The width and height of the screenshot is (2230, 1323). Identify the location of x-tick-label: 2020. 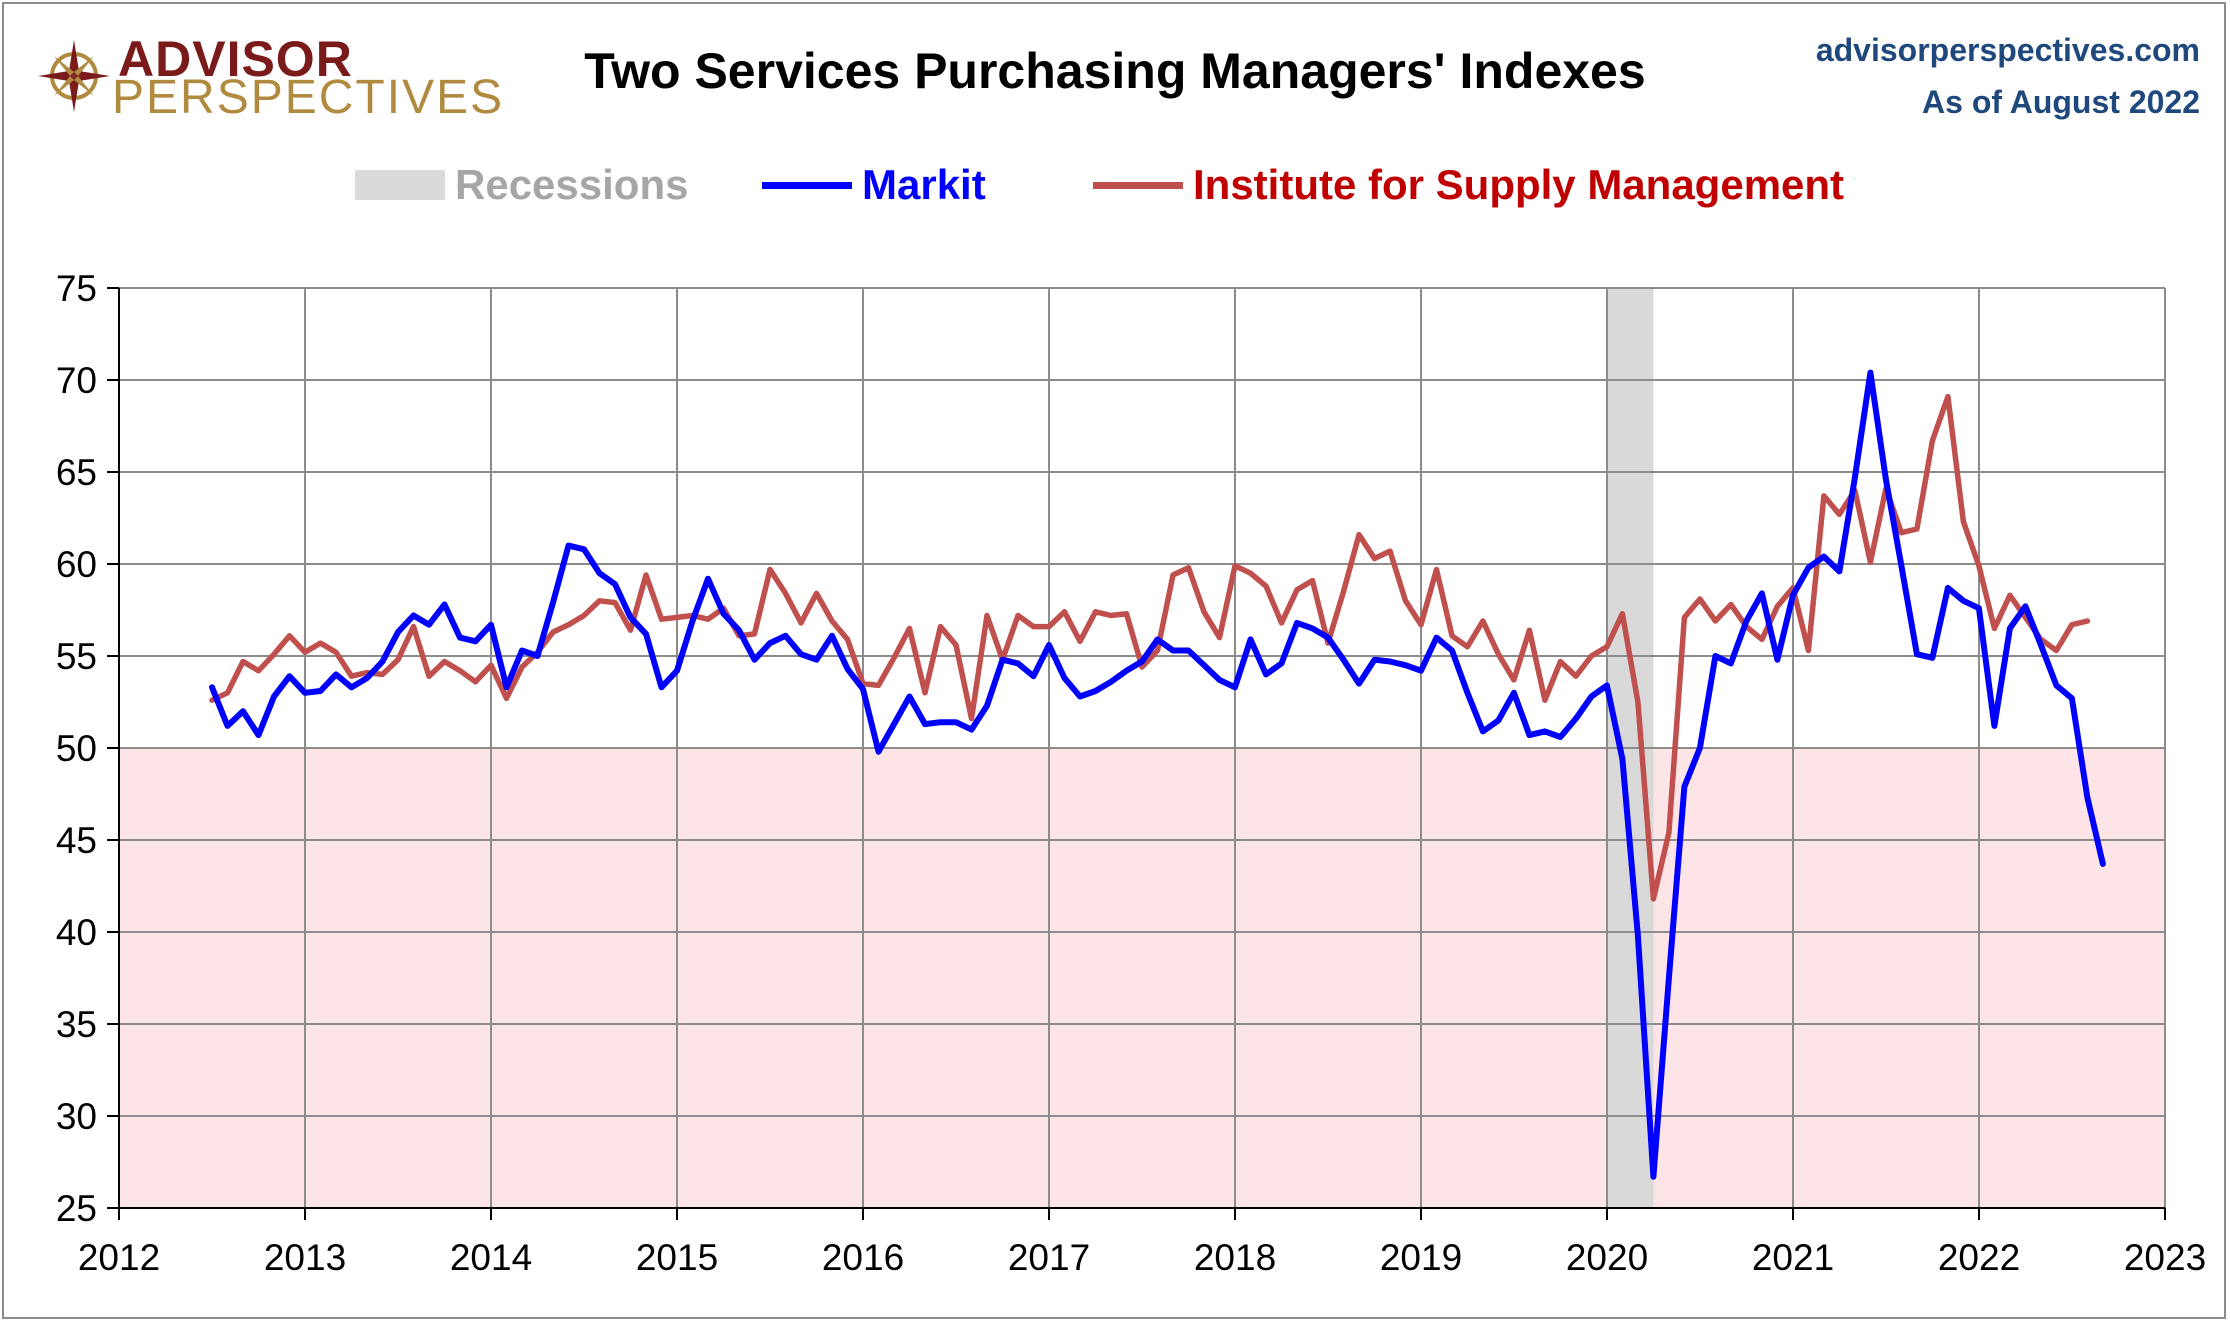
(1607, 1257).